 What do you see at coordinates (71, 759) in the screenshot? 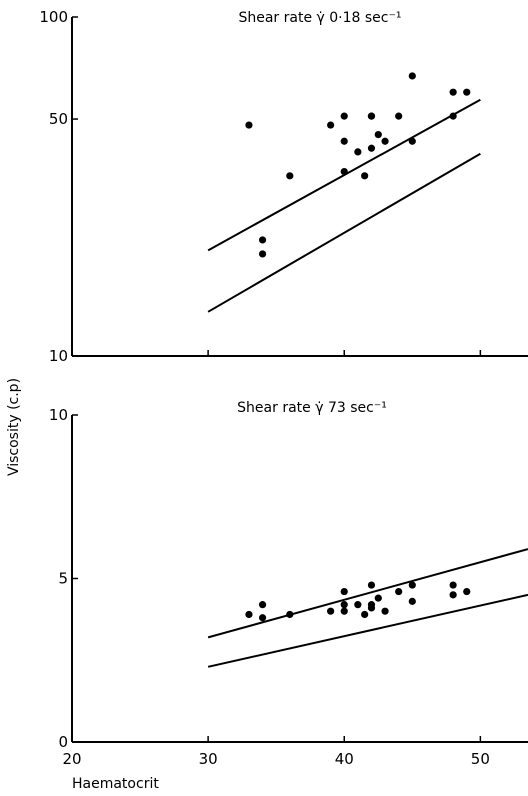
I see `x-tick-label: 20` at bounding box center [71, 759].